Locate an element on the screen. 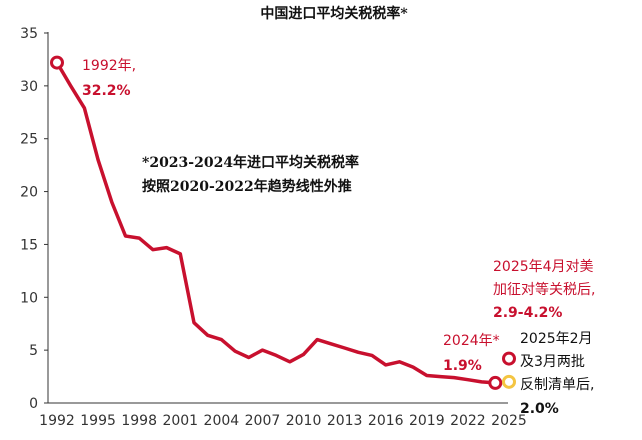 The width and height of the screenshot is (642, 440). y-axis-ticks: 0 5 10 15 20 25 30 35 is located at coordinates (34, 219).